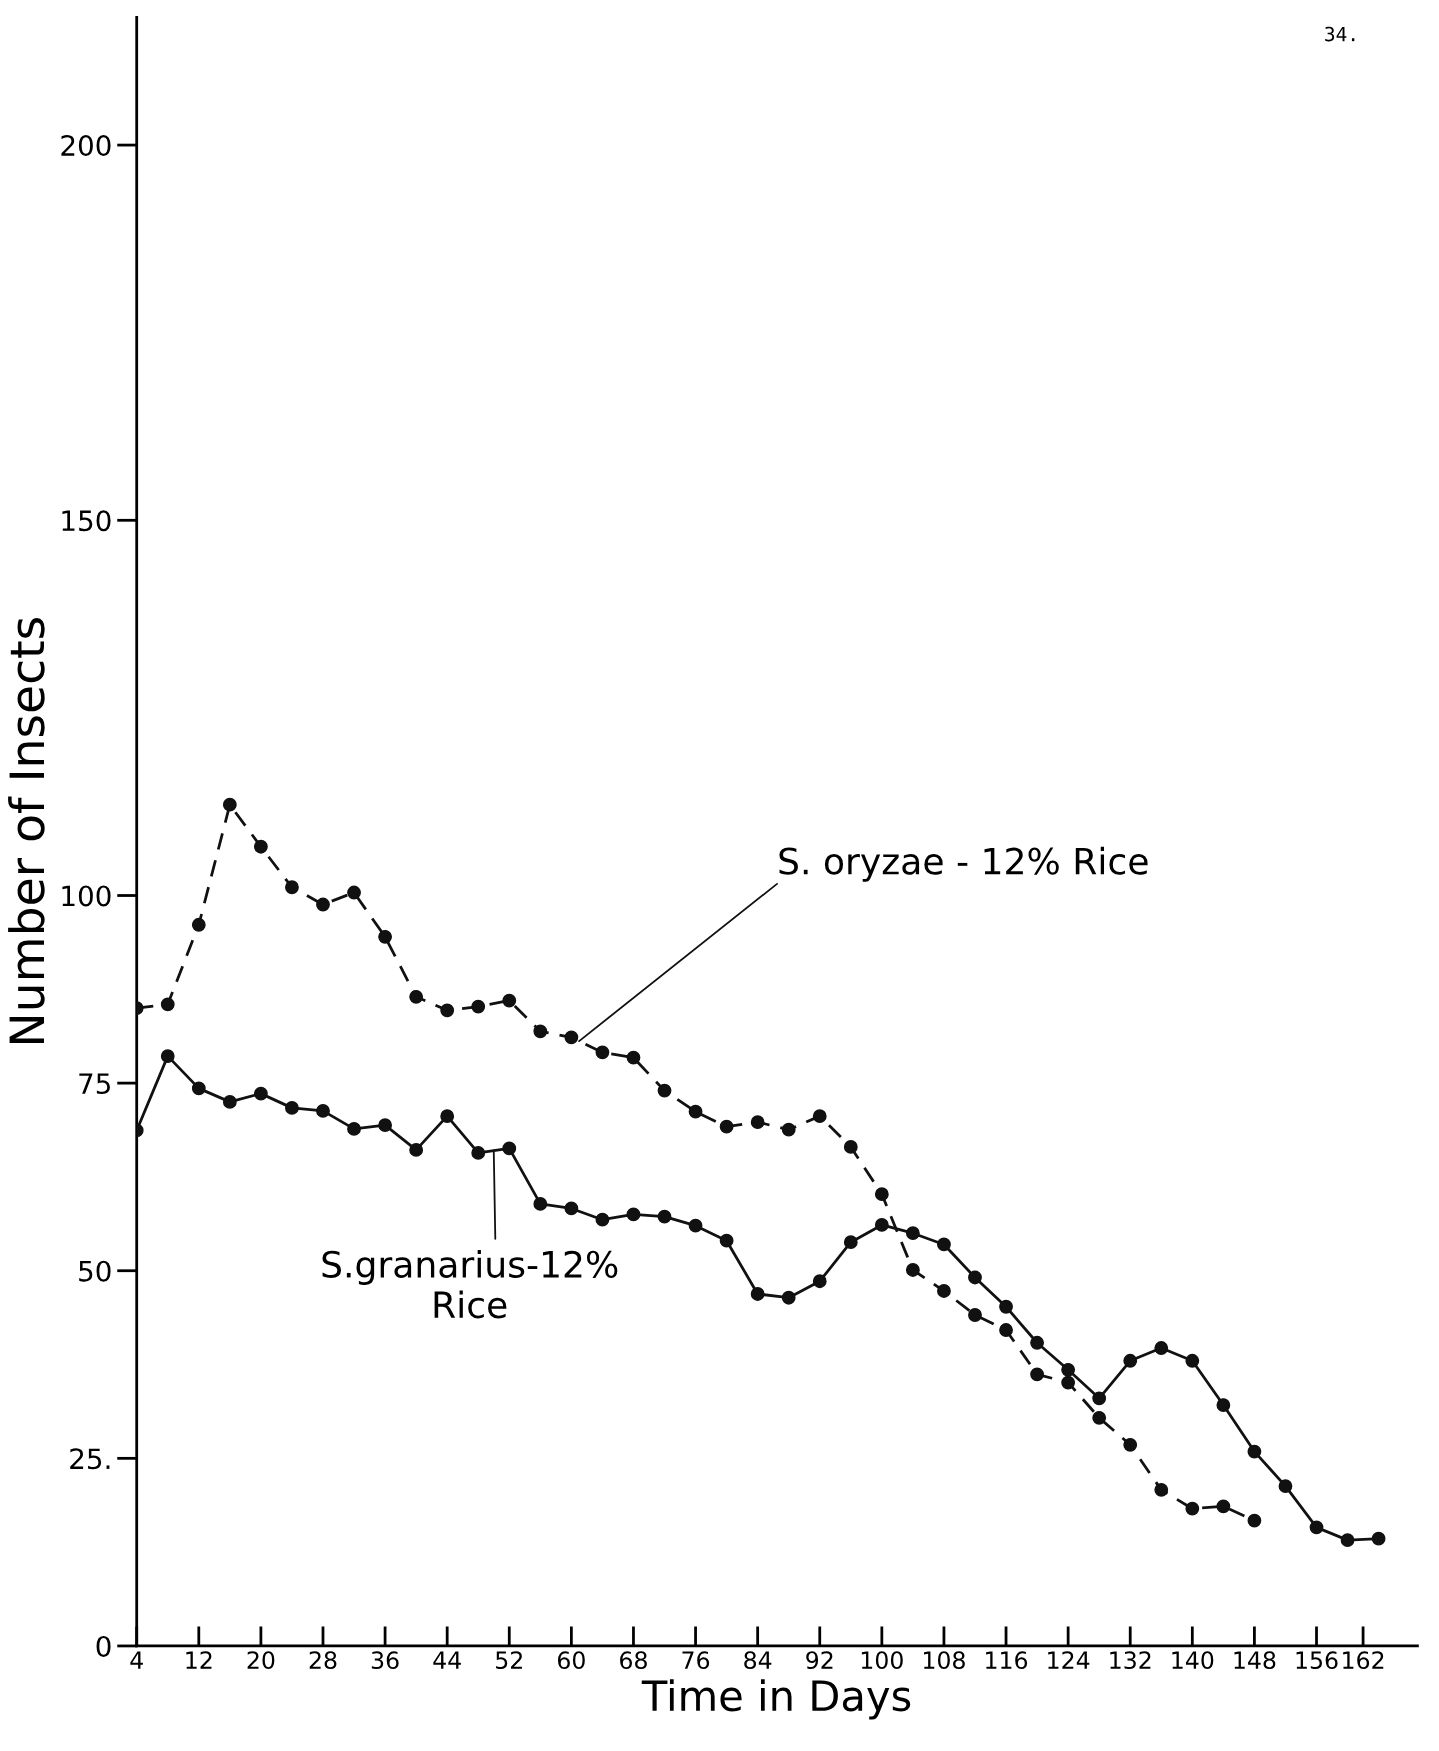 Image resolution: width=1439 pixels, height=1751 pixels. I want to click on y-tick-label: 50, so click(95, 1271).